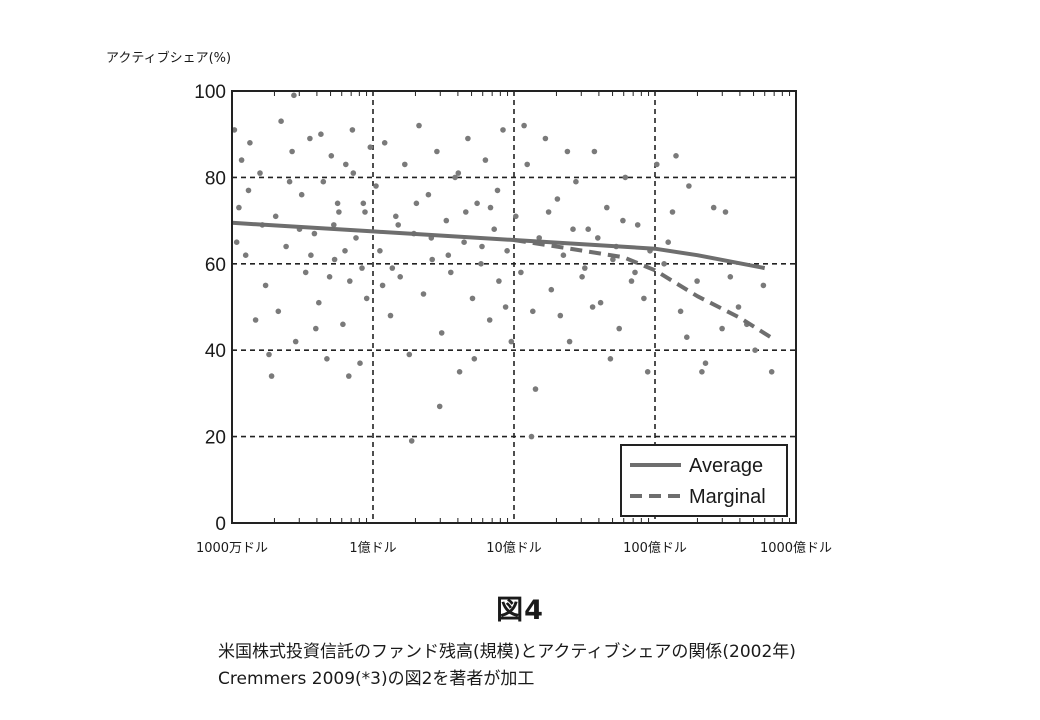 This screenshot has width=1040, height=720. Describe the element at coordinates (232, 548) in the screenshot. I see `x-tick-label: 1000万ドル` at that location.